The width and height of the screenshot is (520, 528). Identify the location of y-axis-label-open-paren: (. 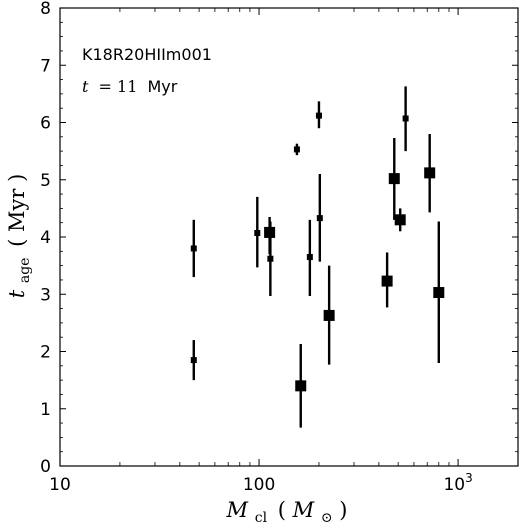
(17, 243).